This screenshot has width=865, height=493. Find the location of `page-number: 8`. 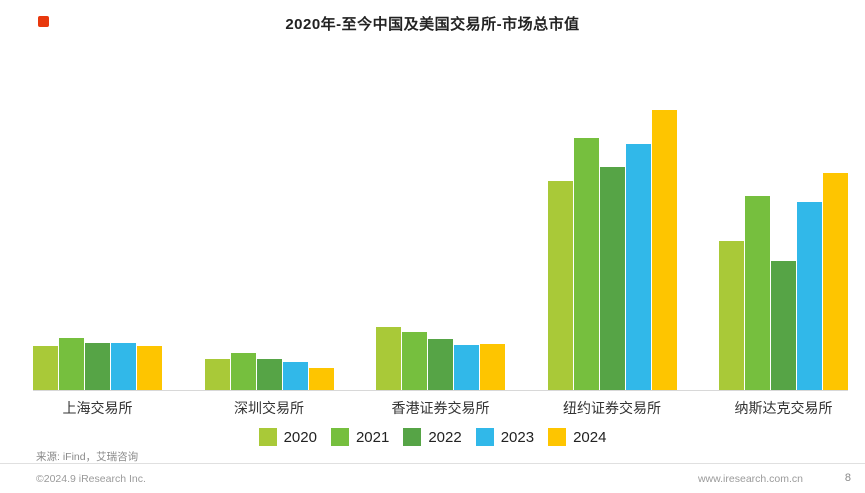

page-number: 8 is located at coordinates (847, 478).